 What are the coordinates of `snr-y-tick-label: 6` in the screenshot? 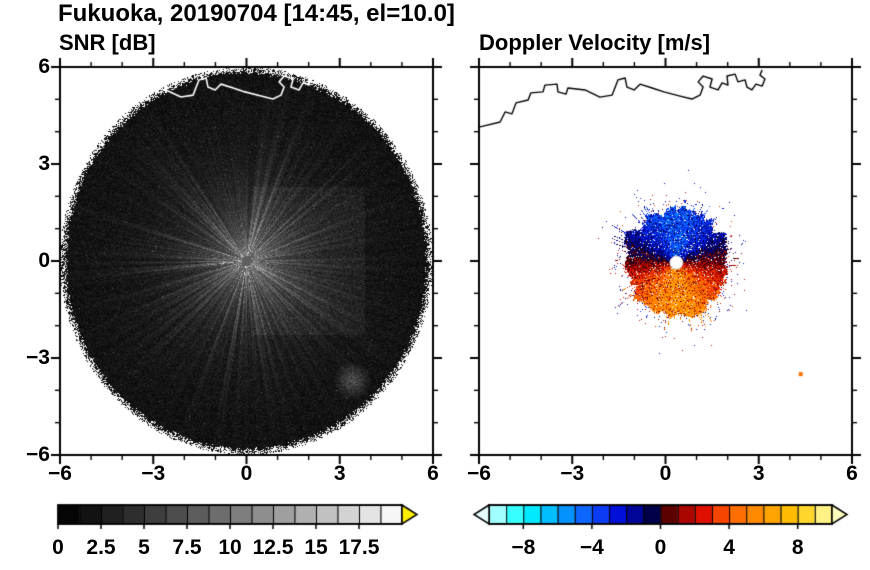 It's located at (44, 66).